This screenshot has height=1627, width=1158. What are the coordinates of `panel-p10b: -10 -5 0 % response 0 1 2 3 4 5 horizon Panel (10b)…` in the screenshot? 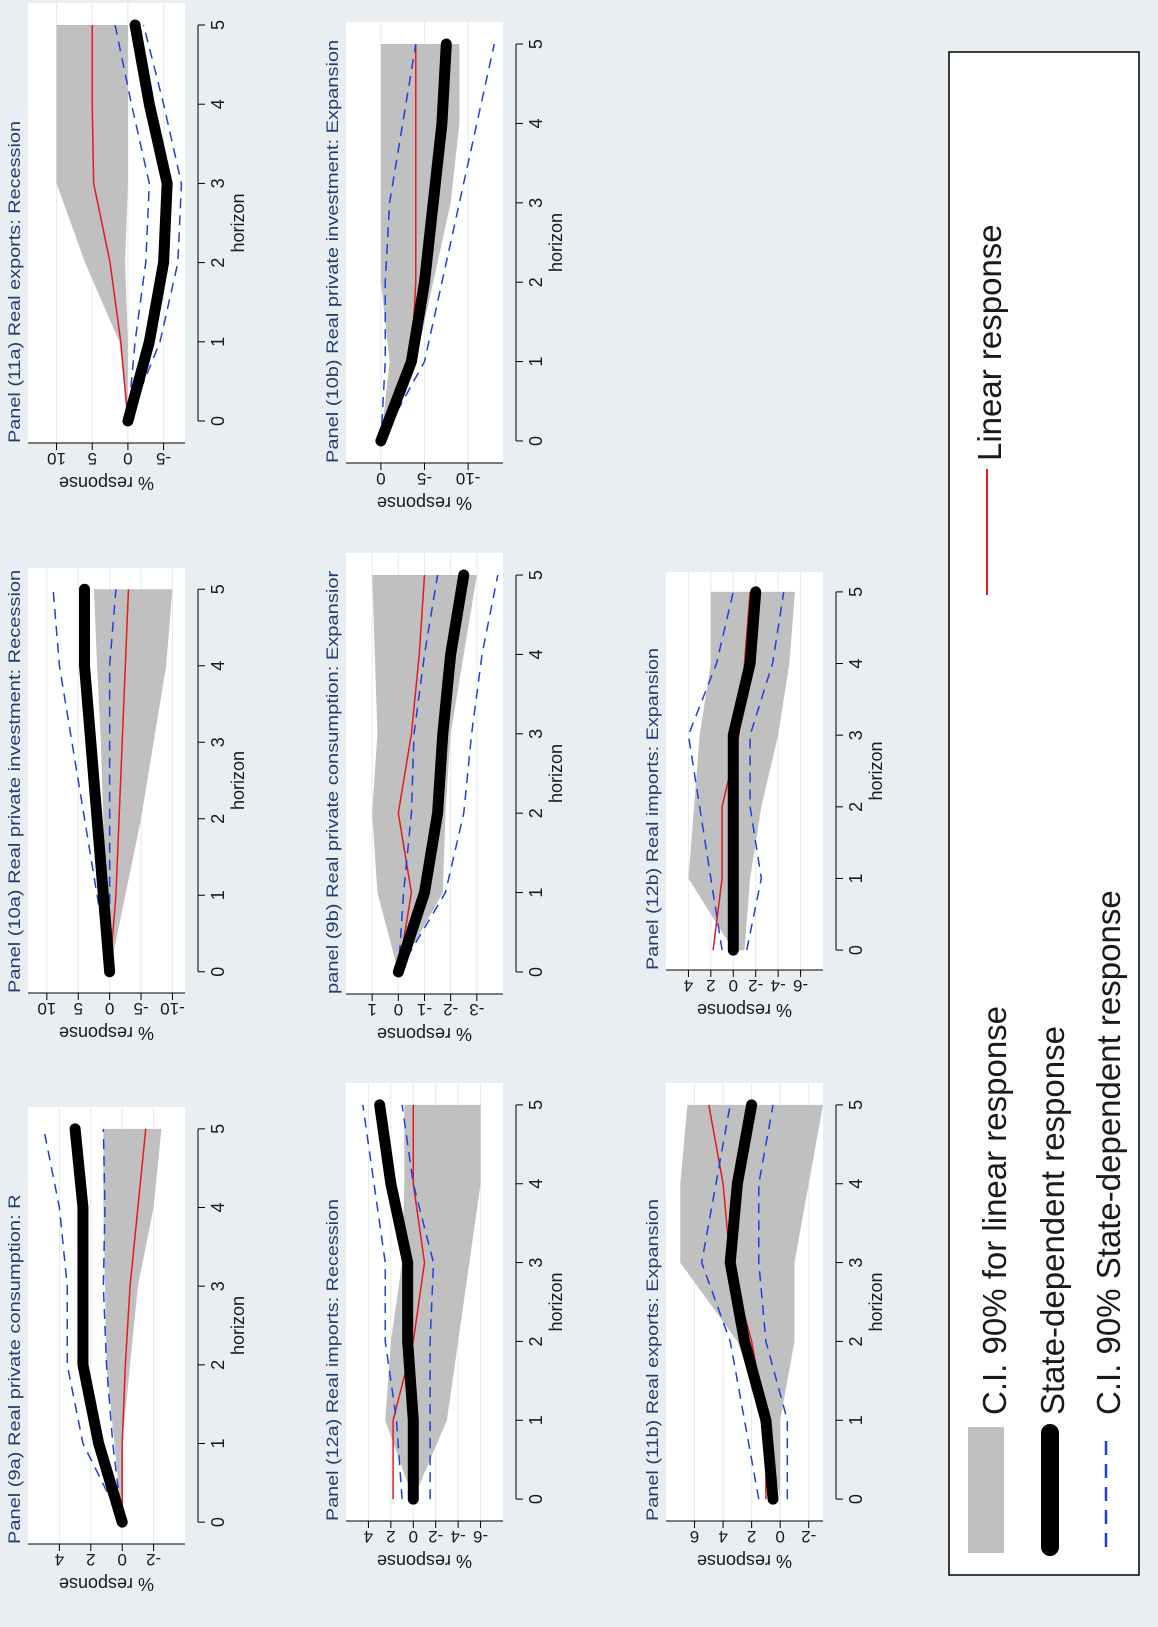 It's located at (444, 267).